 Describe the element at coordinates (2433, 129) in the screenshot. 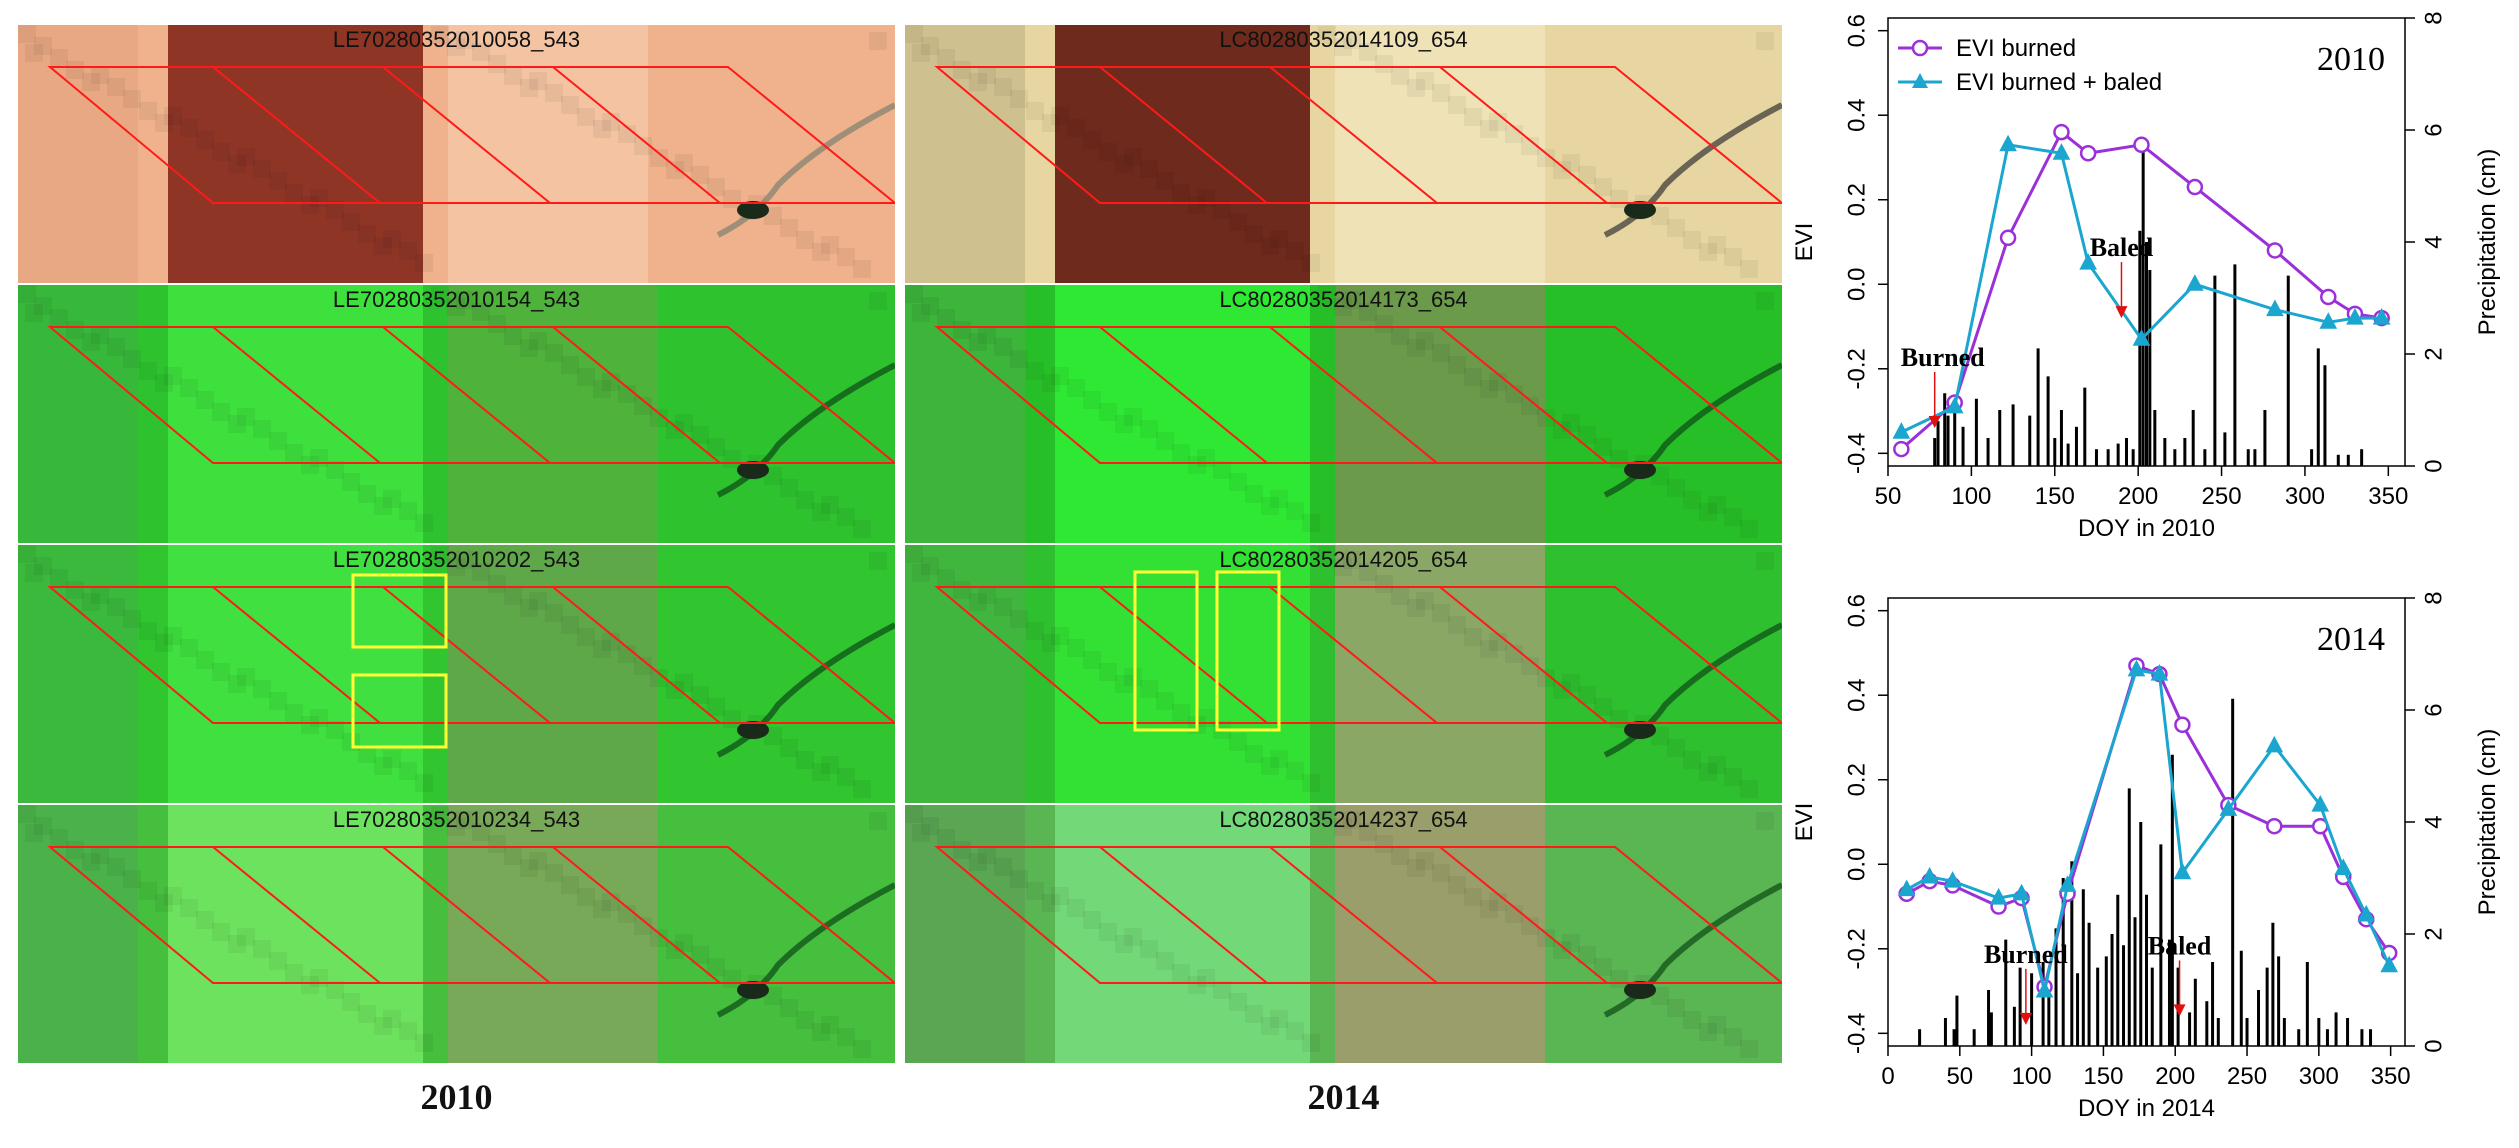

I see `y2-tick-label: 6` at that location.